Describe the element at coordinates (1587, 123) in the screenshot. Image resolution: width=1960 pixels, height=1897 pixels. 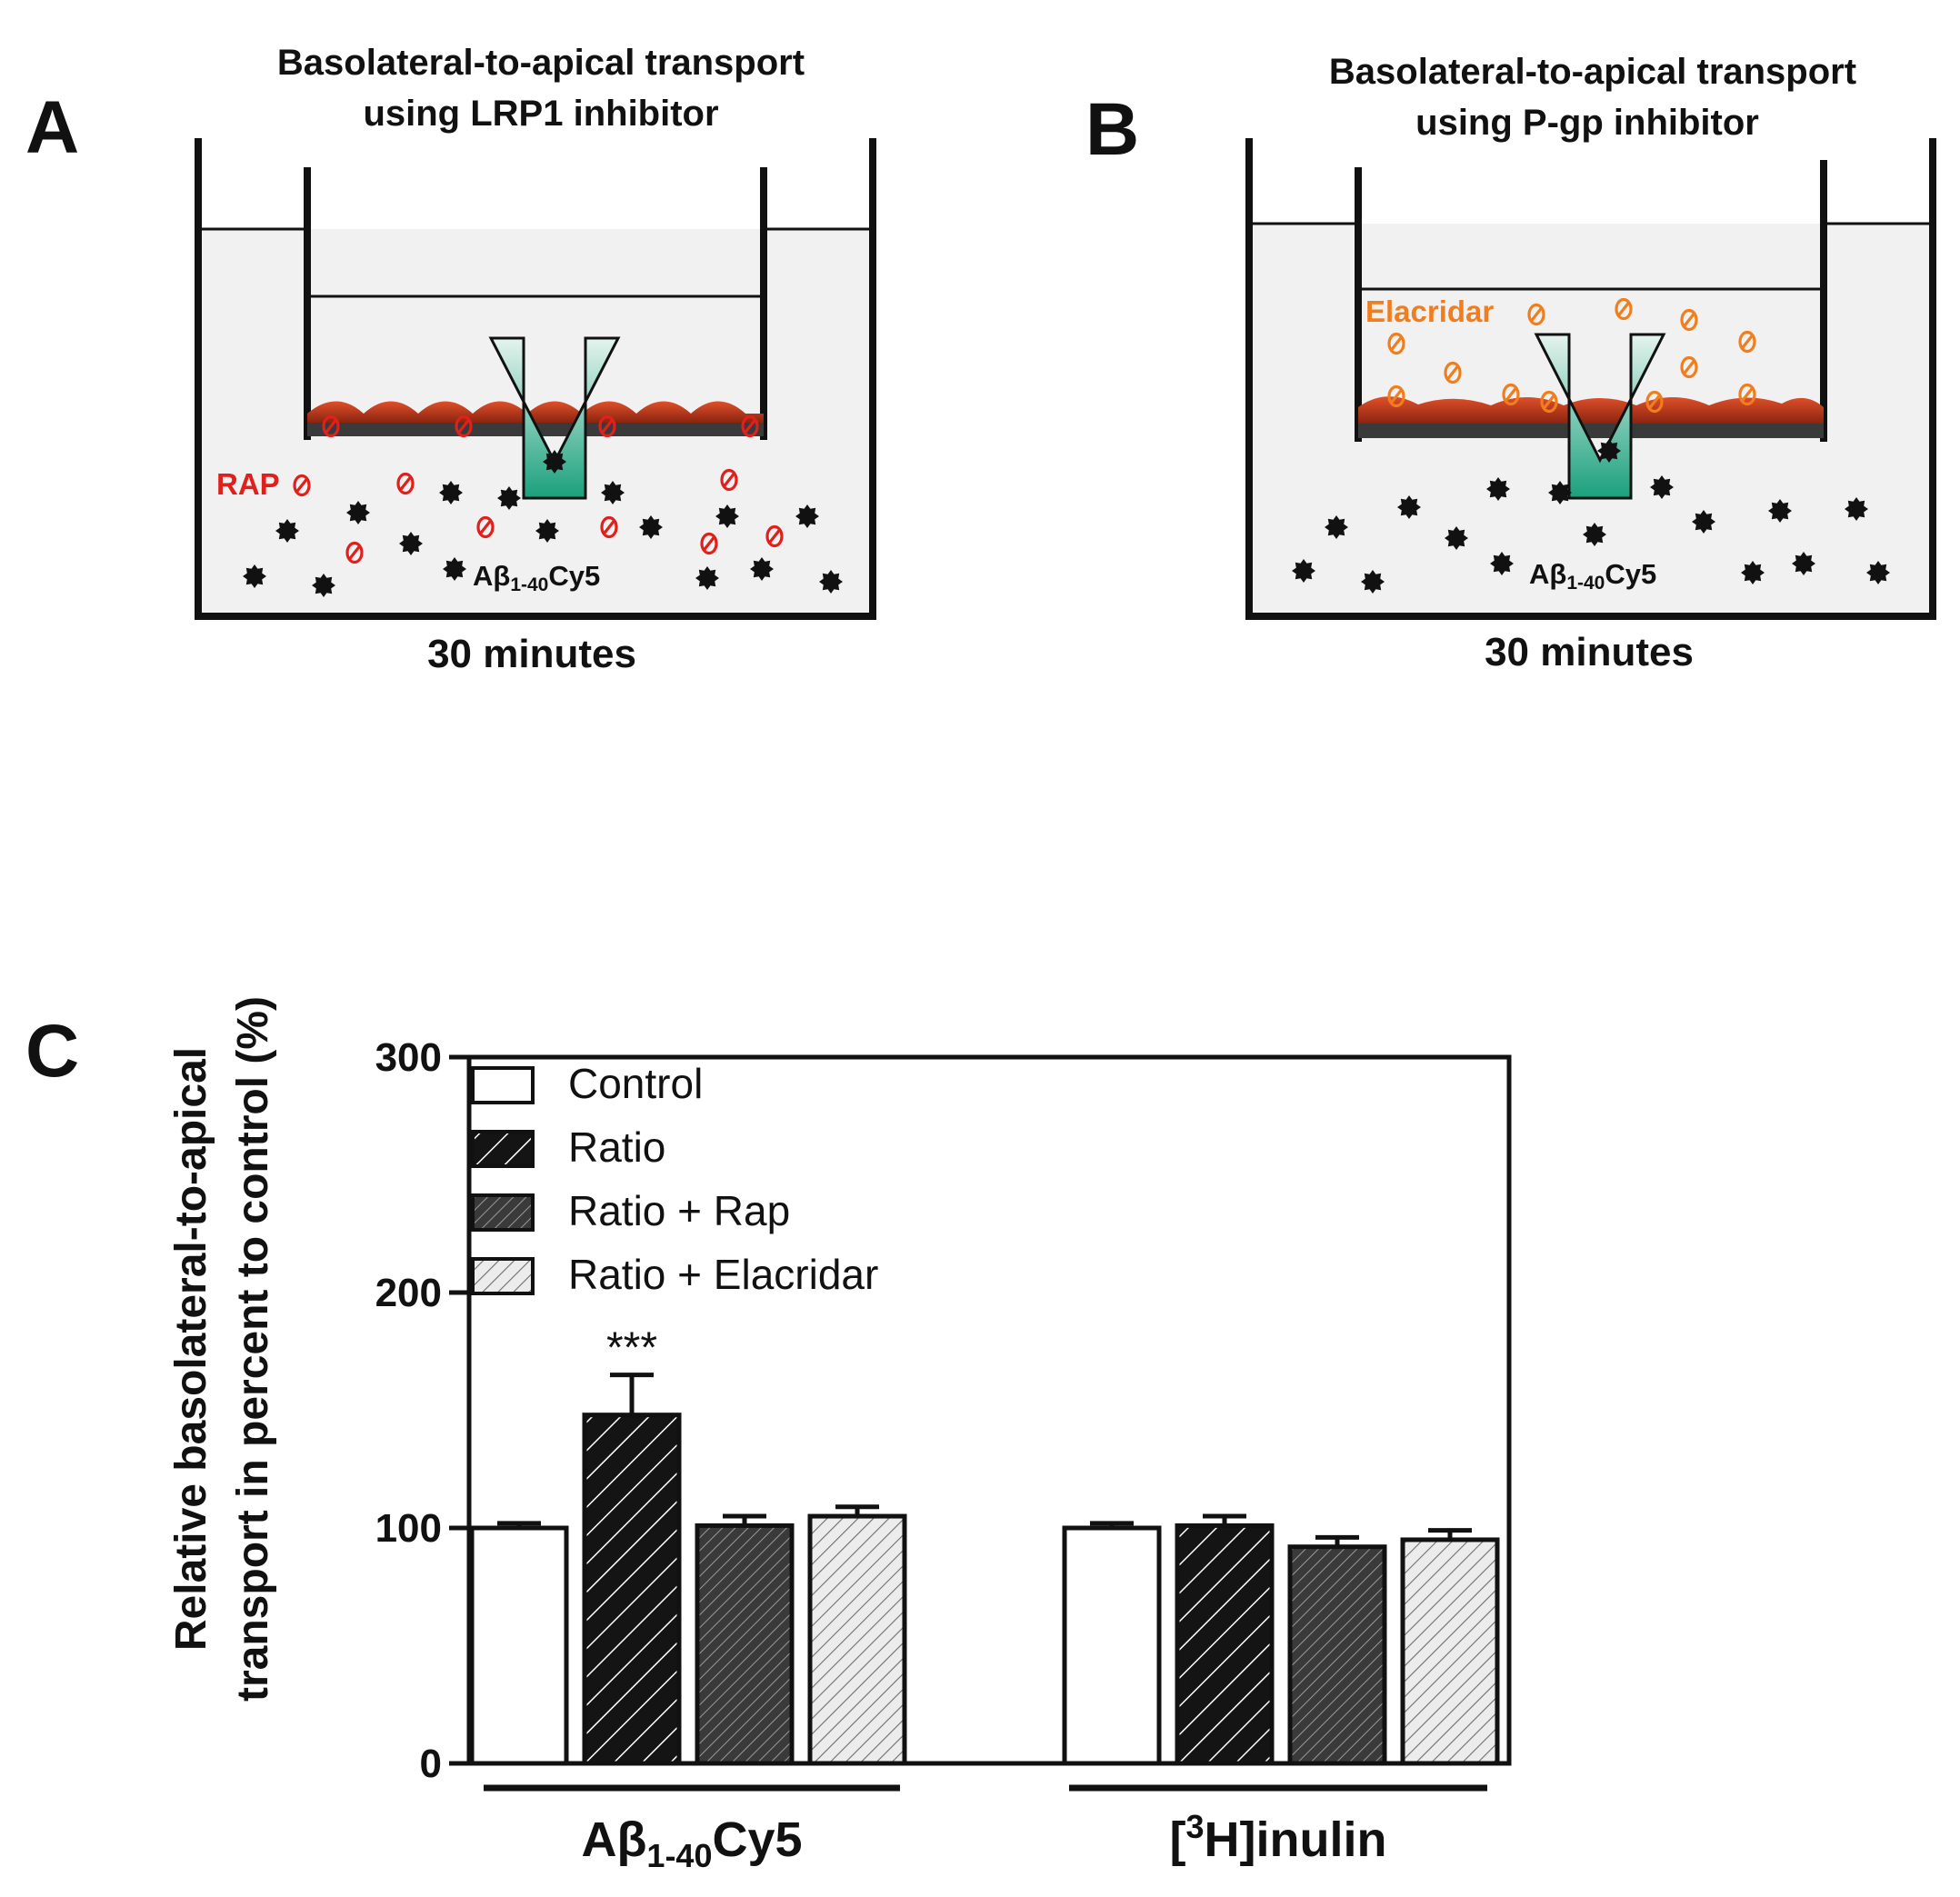
I see `panel-b-title-line2: using P-gp inhibitor` at that location.